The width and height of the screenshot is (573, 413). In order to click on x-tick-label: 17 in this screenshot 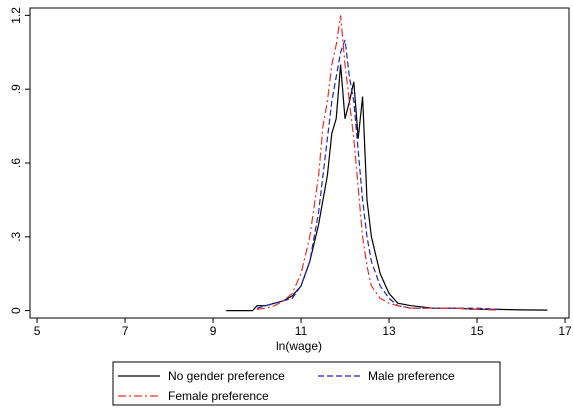, I will do `click(565, 331)`.